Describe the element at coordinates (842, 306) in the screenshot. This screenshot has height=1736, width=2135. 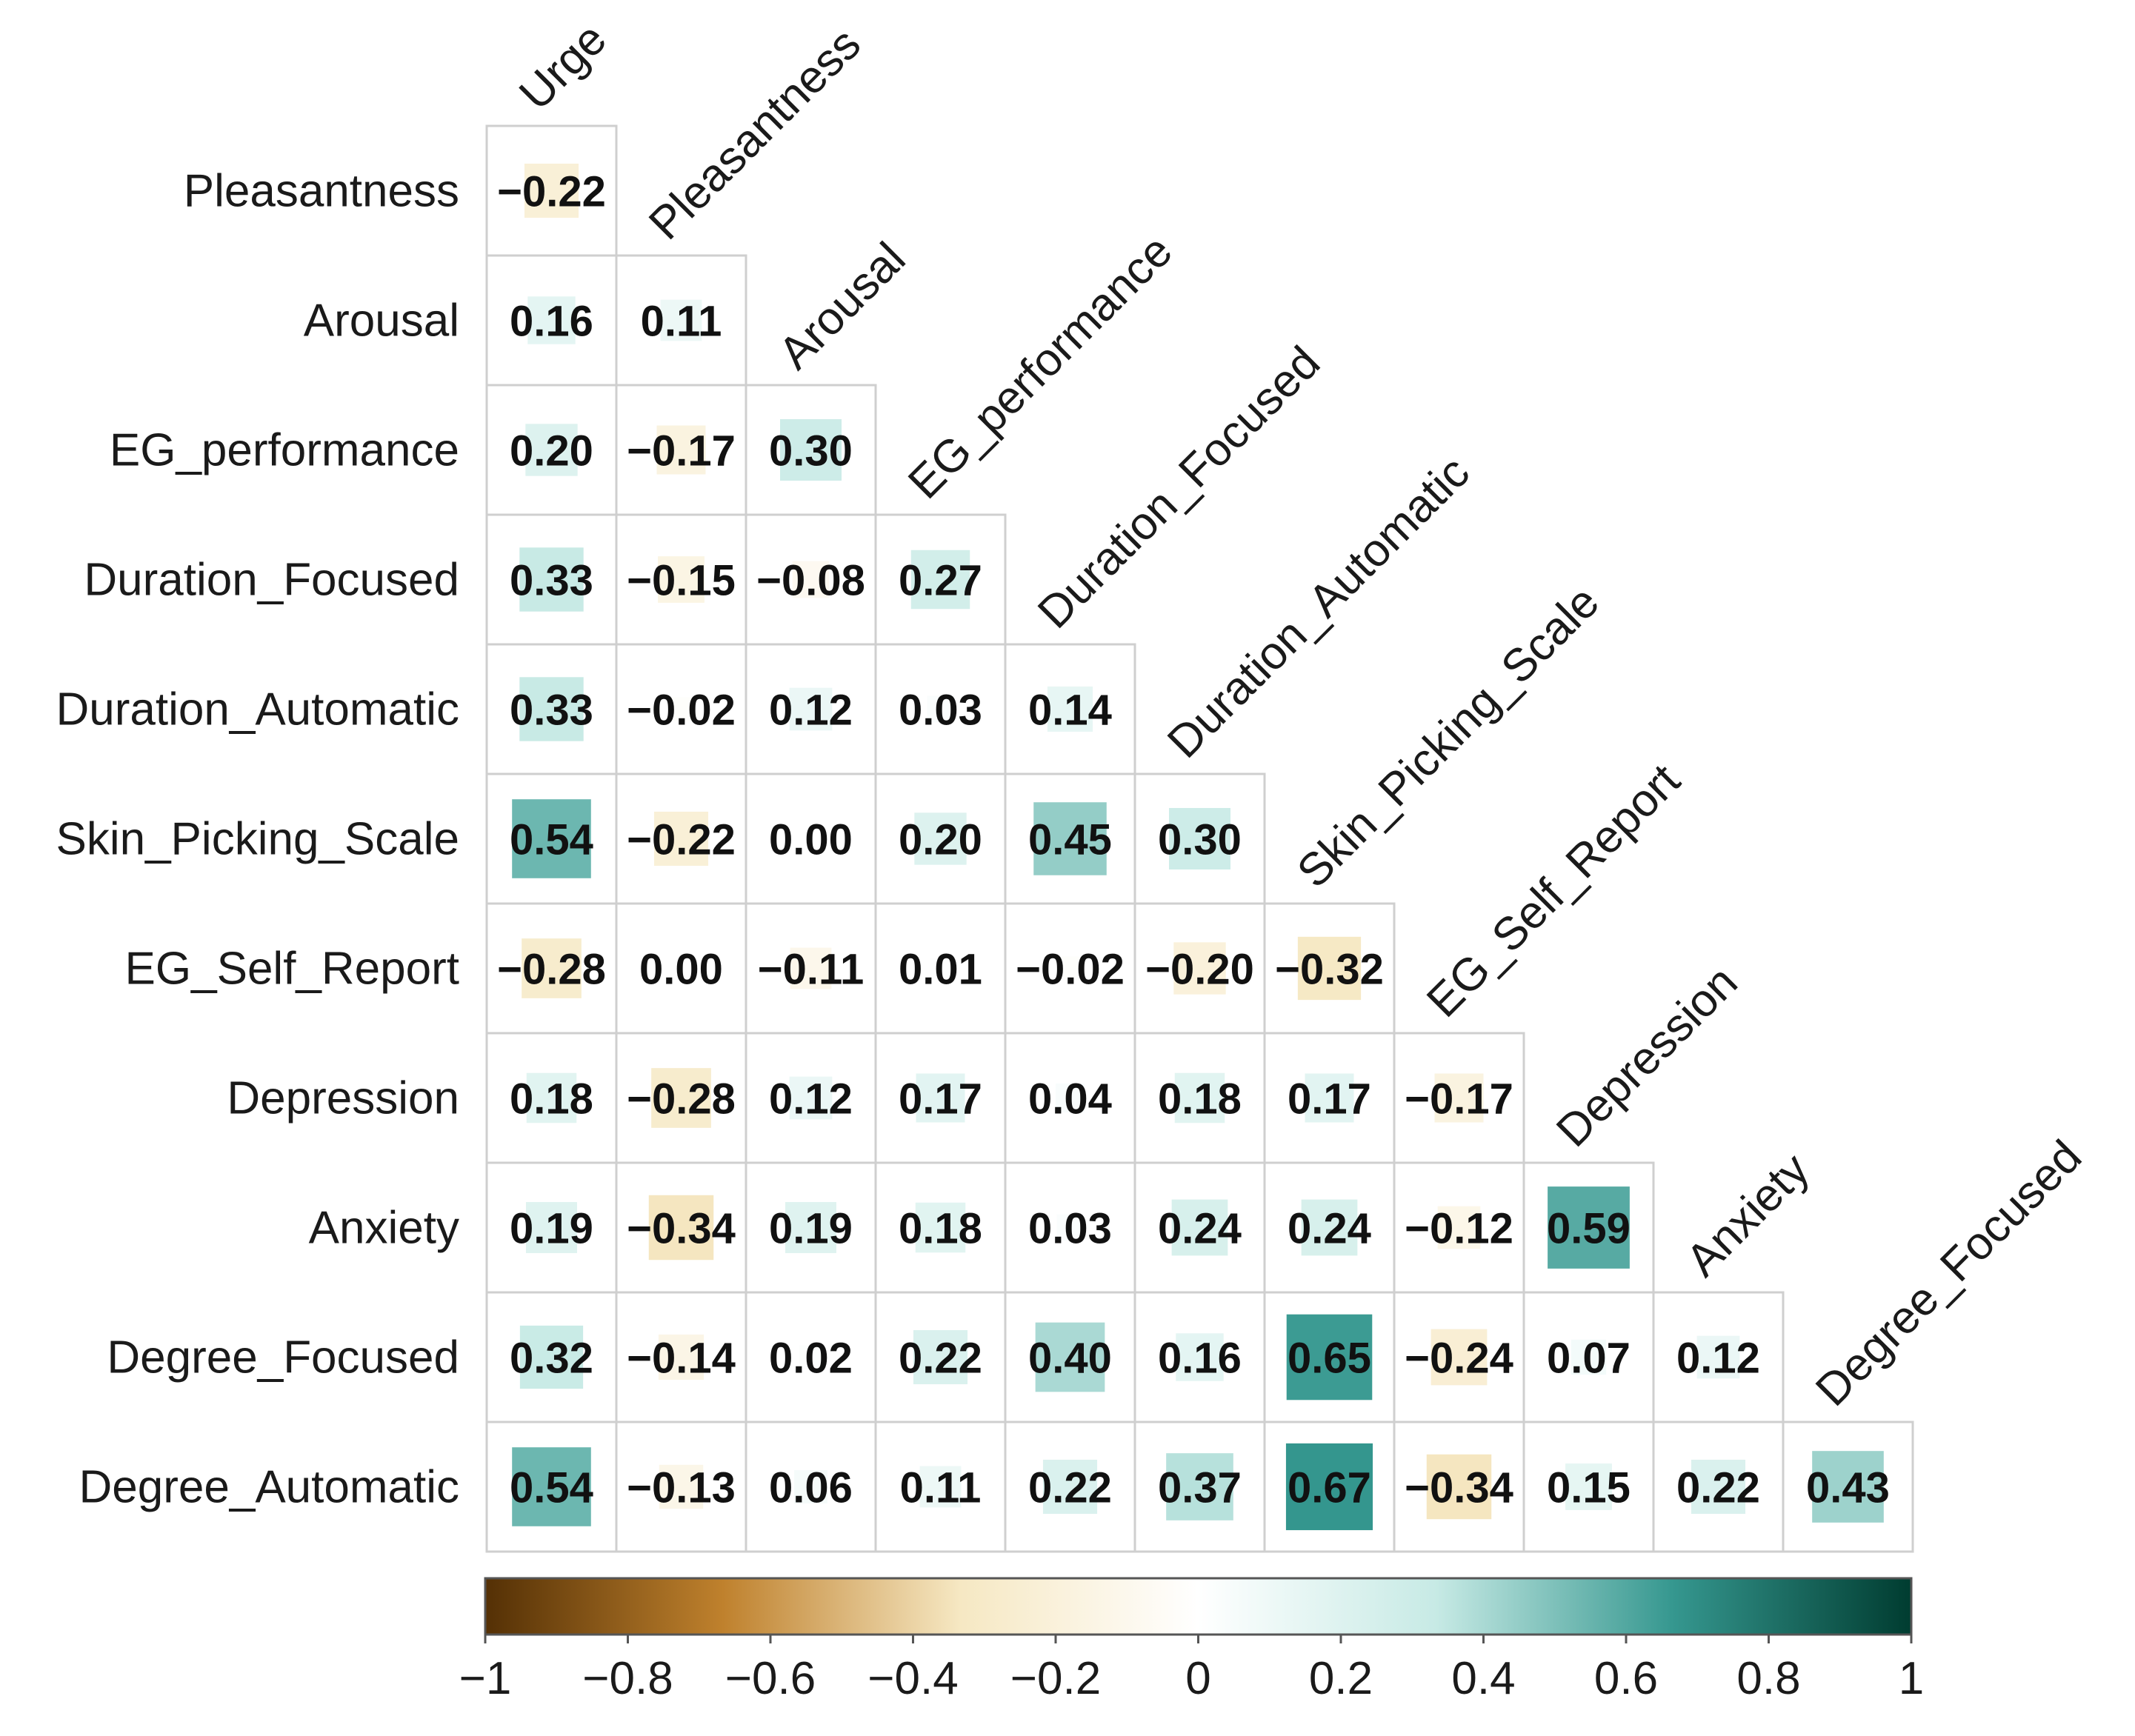
I see `column-label: Arousal` at that location.